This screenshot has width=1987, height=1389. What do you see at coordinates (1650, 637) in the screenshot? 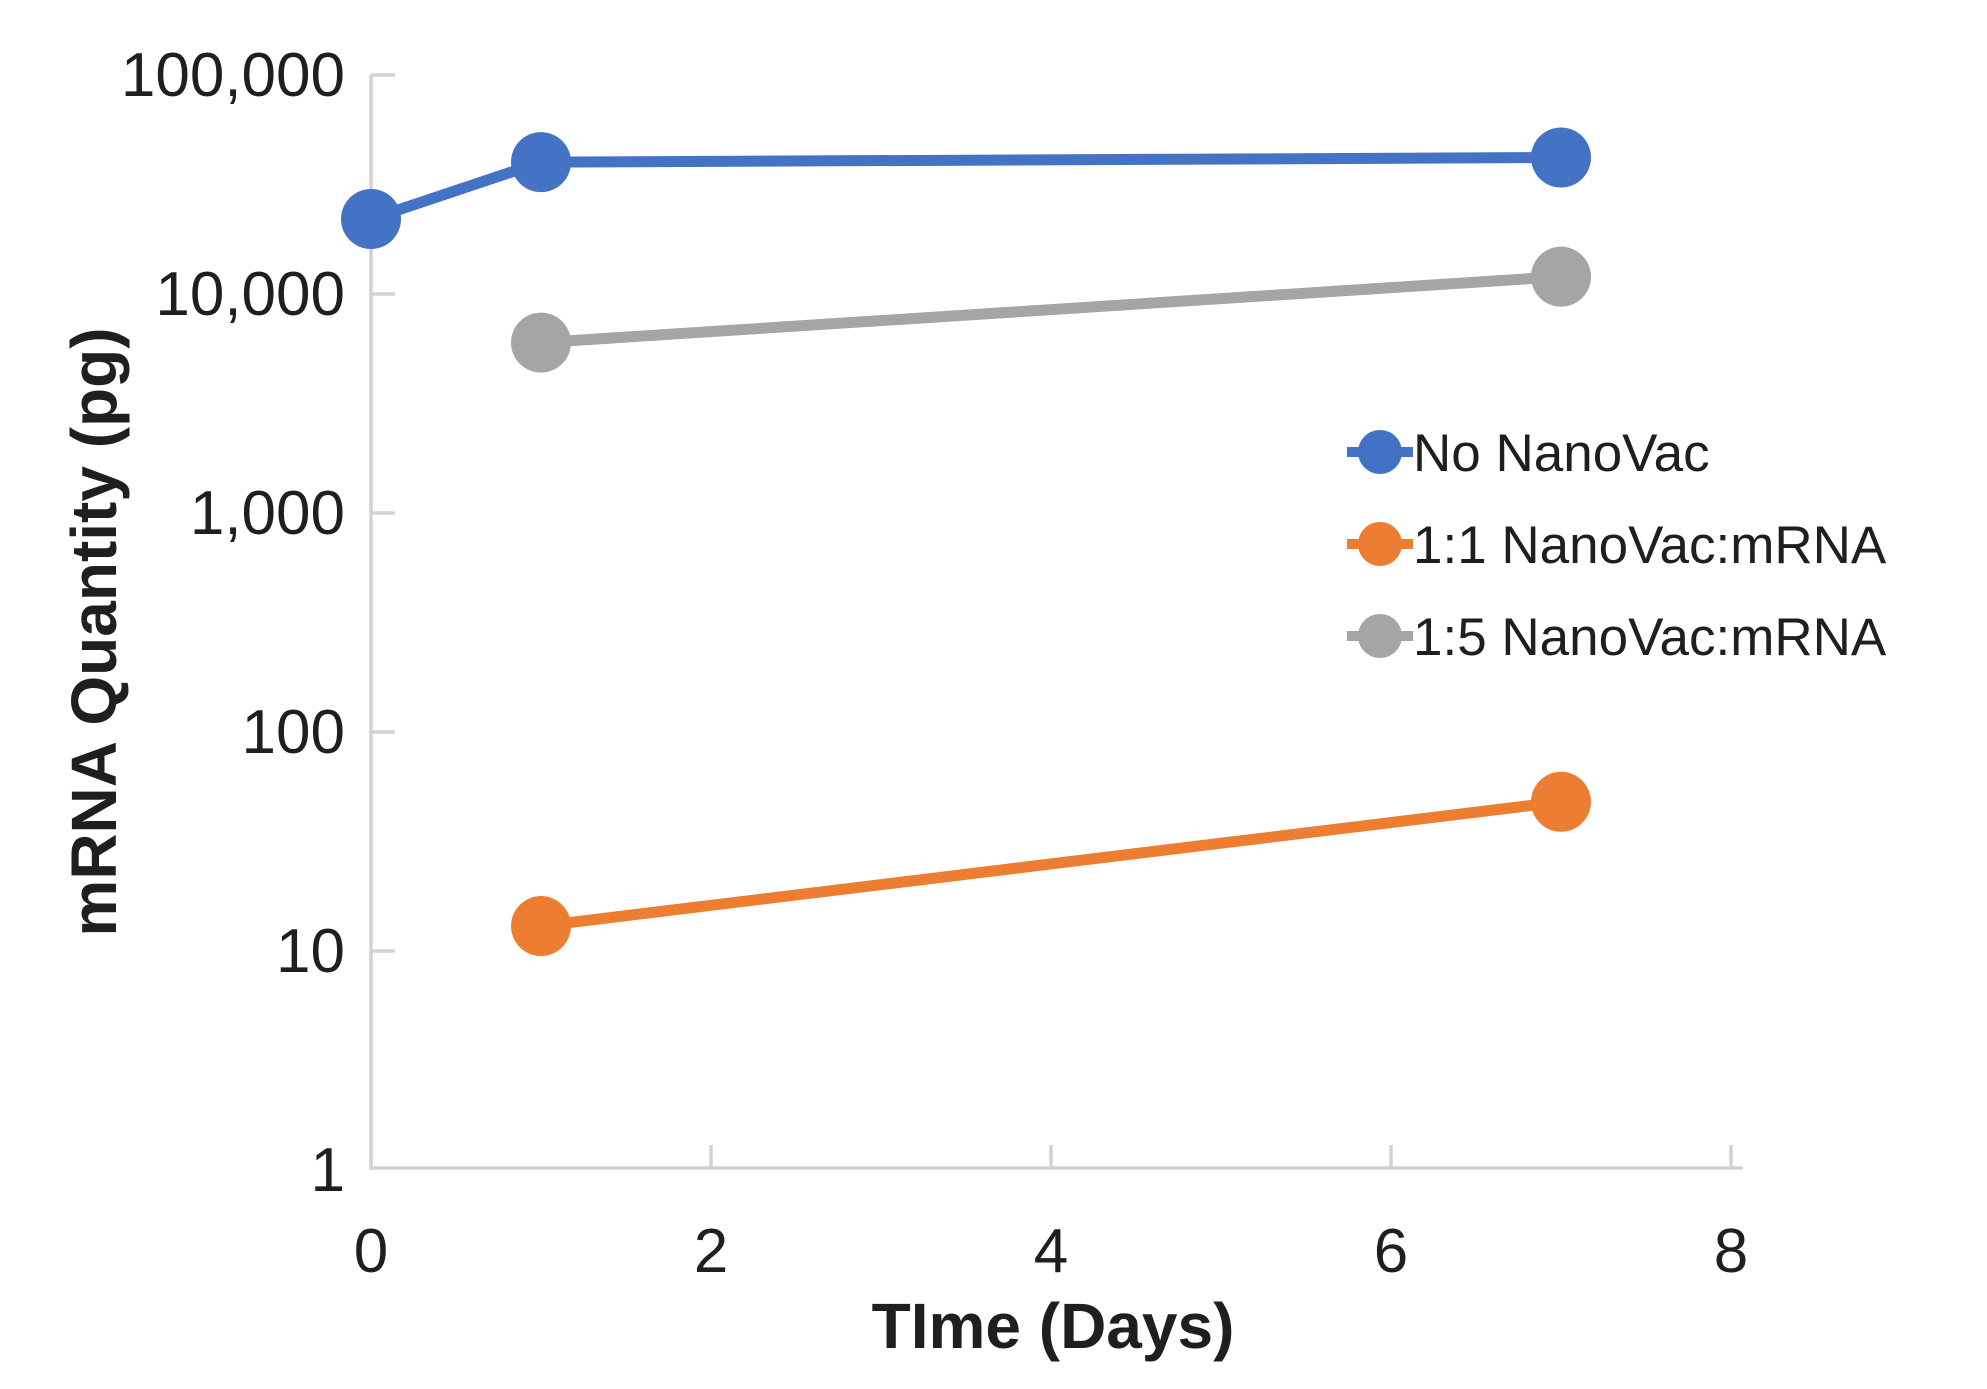
I see `legend-label: 1:5 NanoVac:mRNA` at bounding box center [1650, 637].